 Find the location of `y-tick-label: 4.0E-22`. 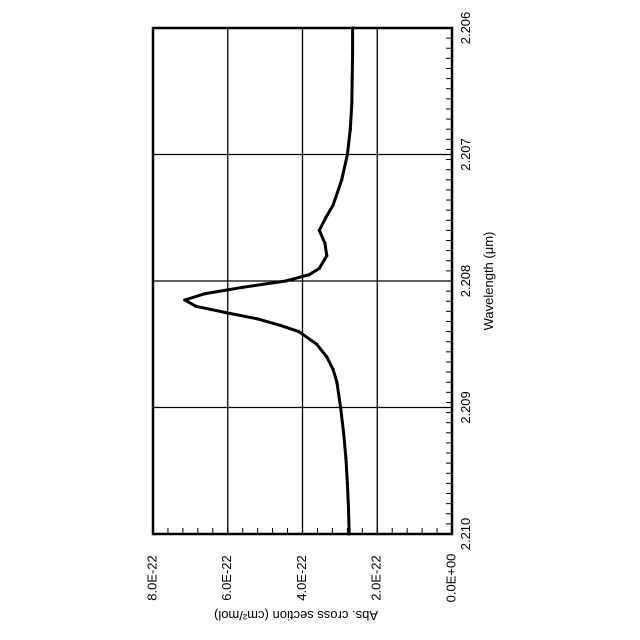

y-tick-label: 4.0E-22 is located at coordinates (301, 578).